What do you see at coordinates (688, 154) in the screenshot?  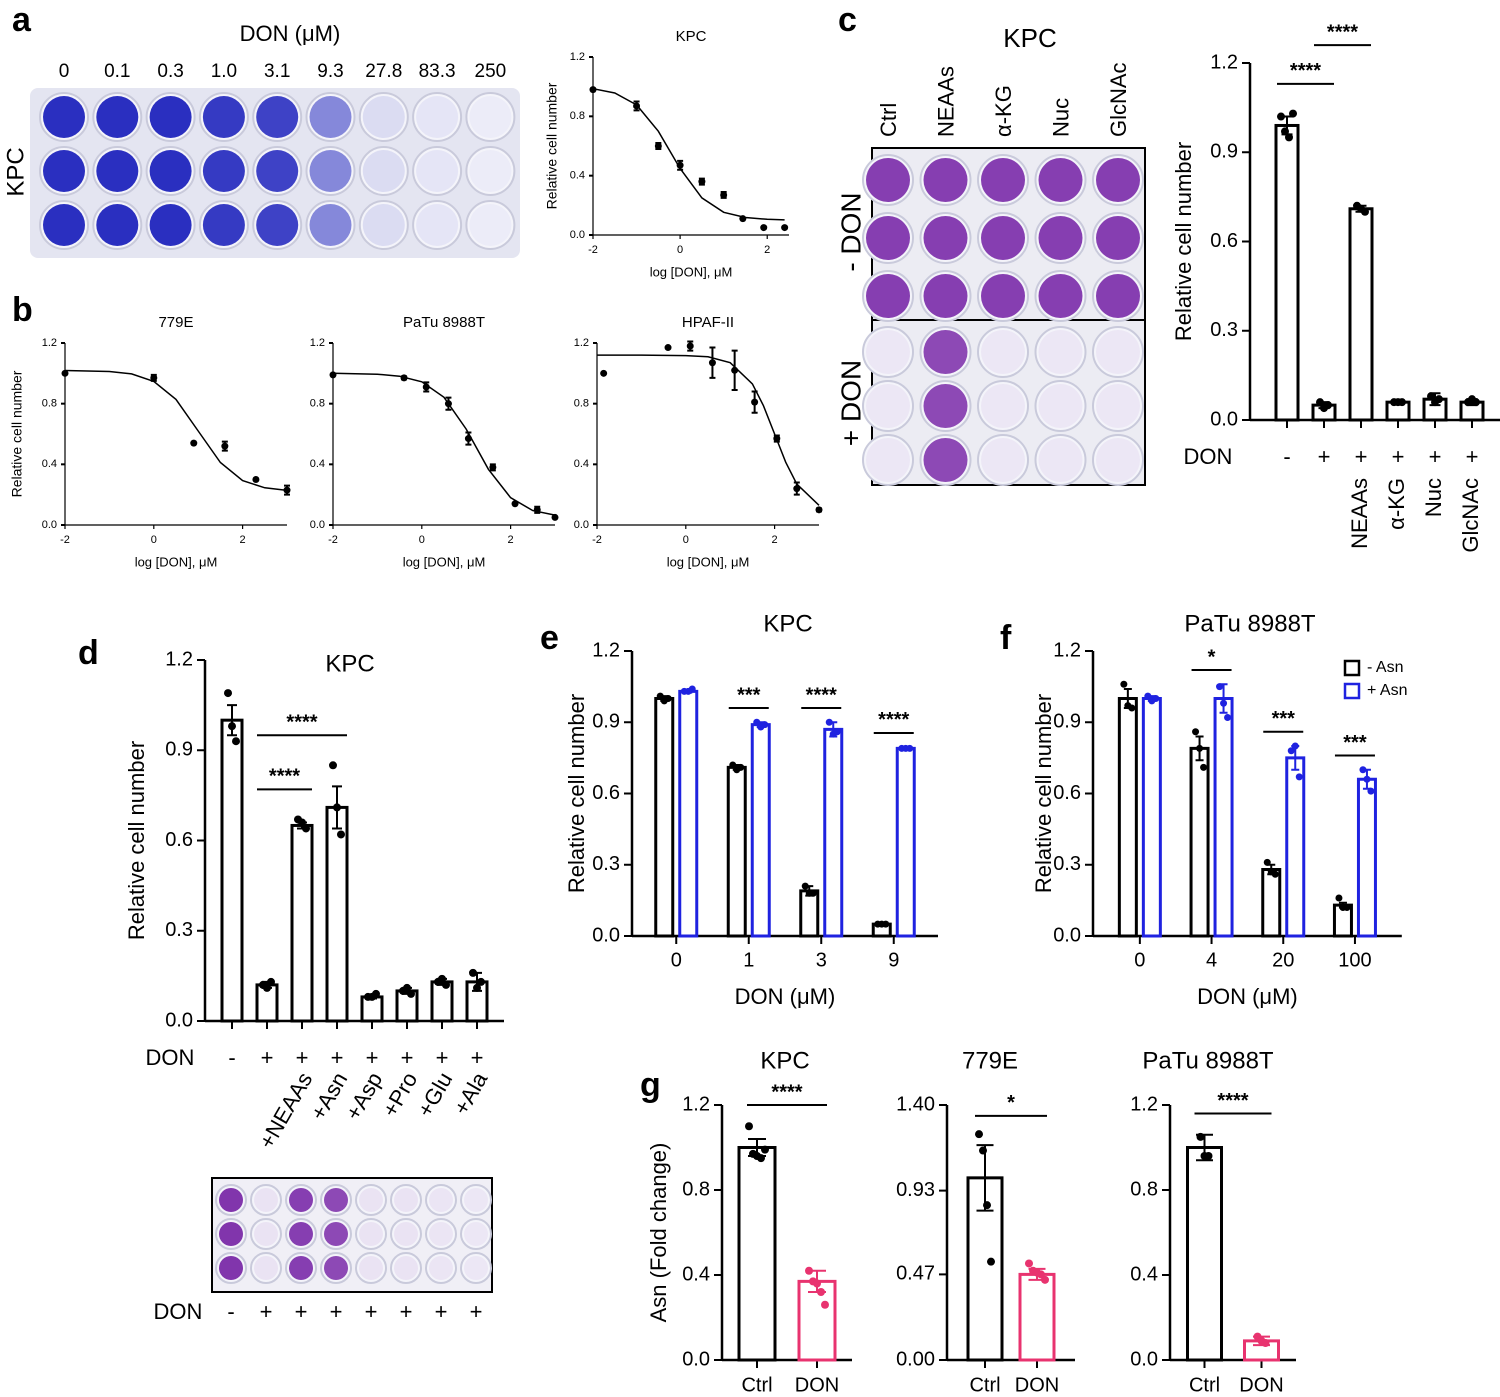 I see `fit-curve` at bounding box center [688, 154].